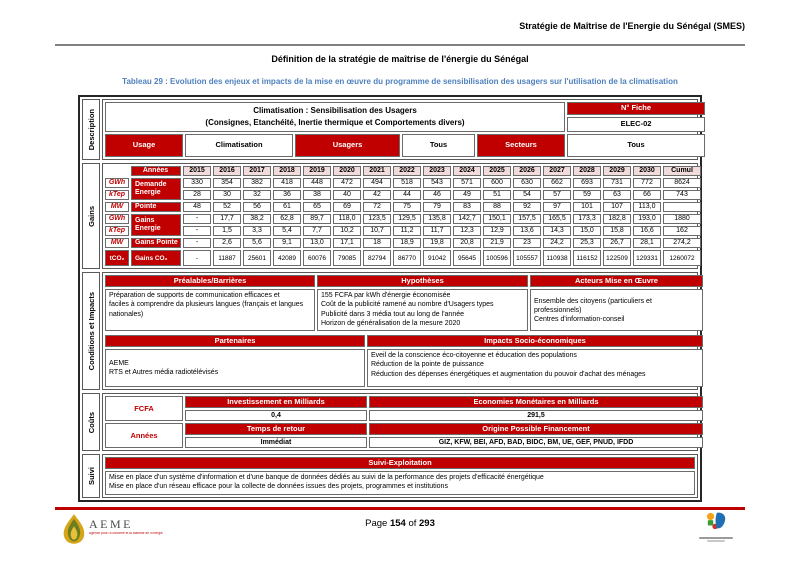  Describe the element at coordinates (347, 195) in the screenshot. I see `value-cell: 40` at that location.